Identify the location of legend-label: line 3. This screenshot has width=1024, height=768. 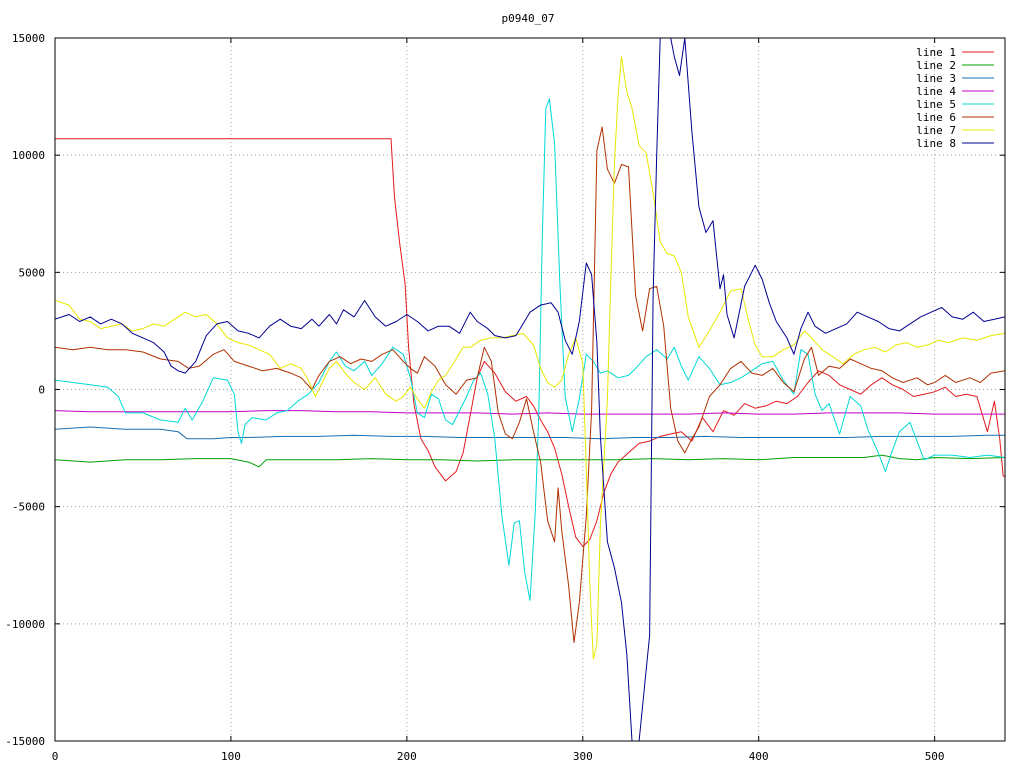
(936, 78).